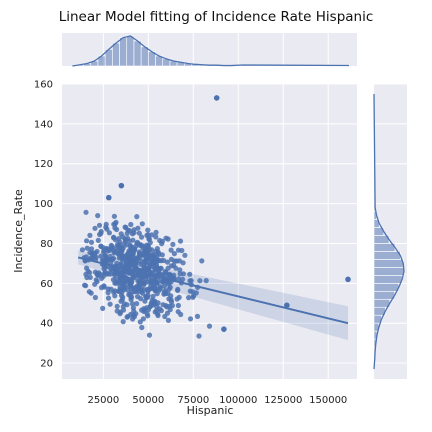 The height and width of the screenshot is (432, 432). What do you see at coordinates (238, 400) in the screenshot?
I see `x-tick-label: 100000` at bounding box center [238, 400].